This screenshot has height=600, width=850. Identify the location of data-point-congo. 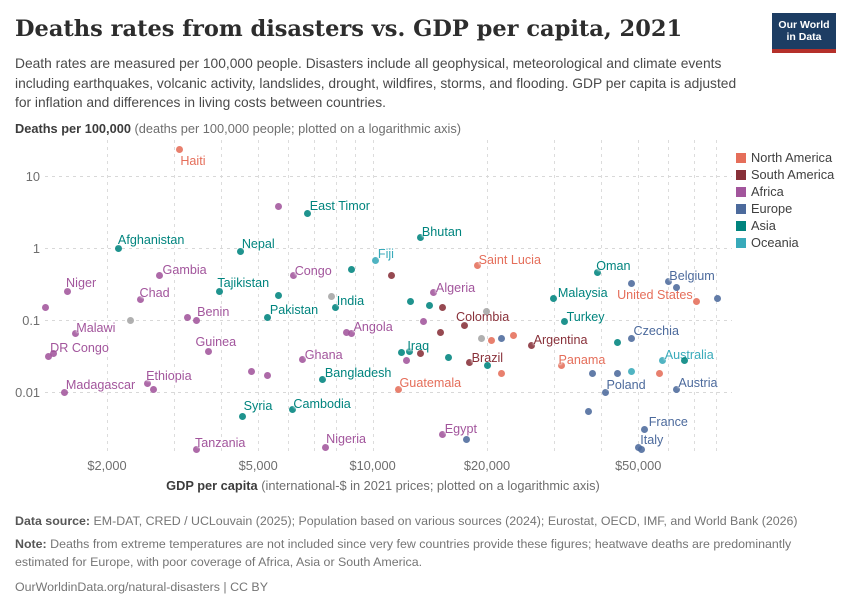
(294, 276).